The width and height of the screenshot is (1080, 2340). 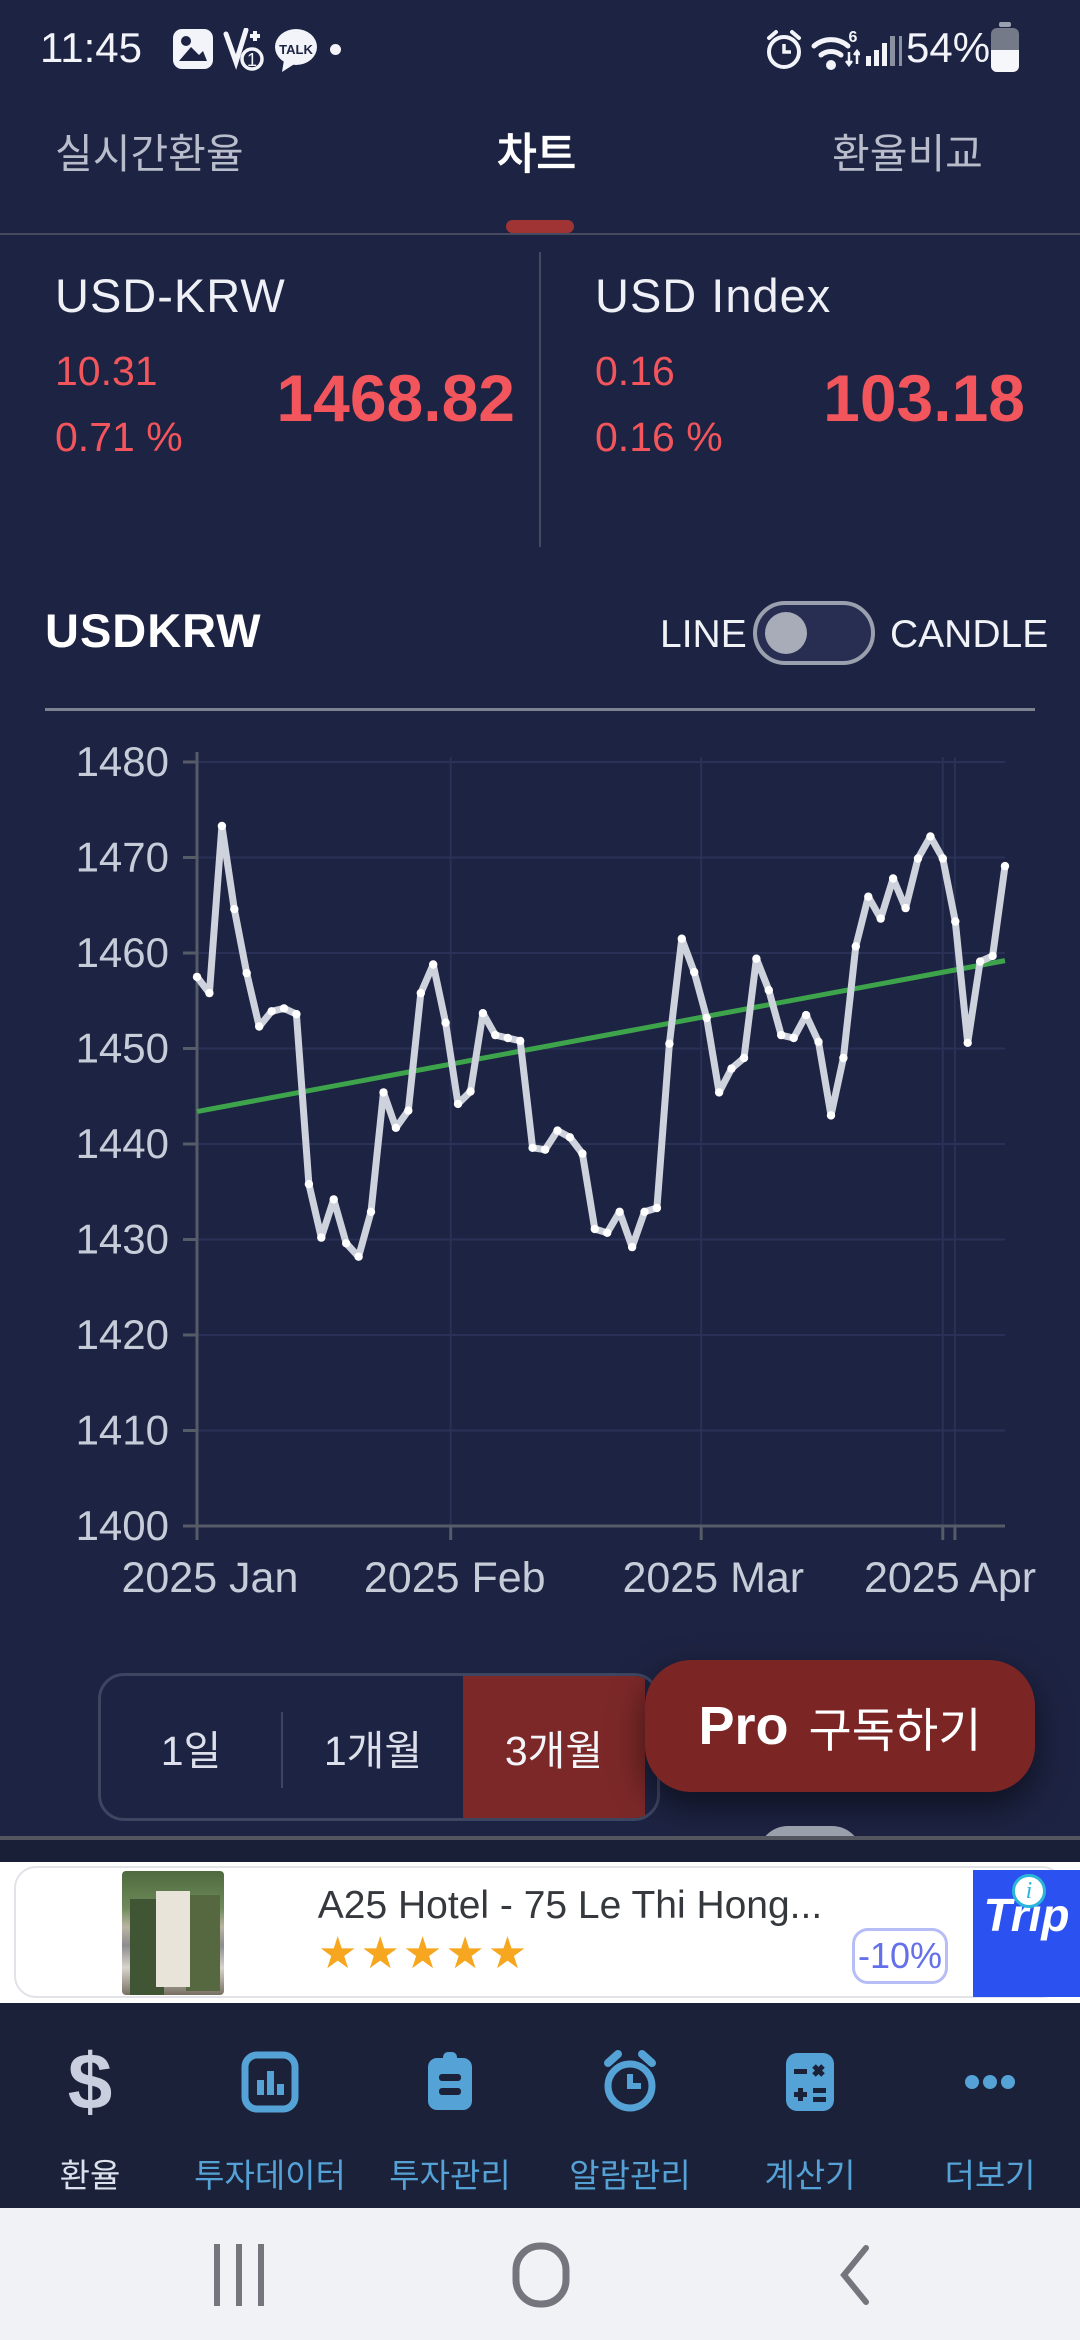 I want to click on period-selector: 1일 1개월 3개월, so click(x=379, y=1747).